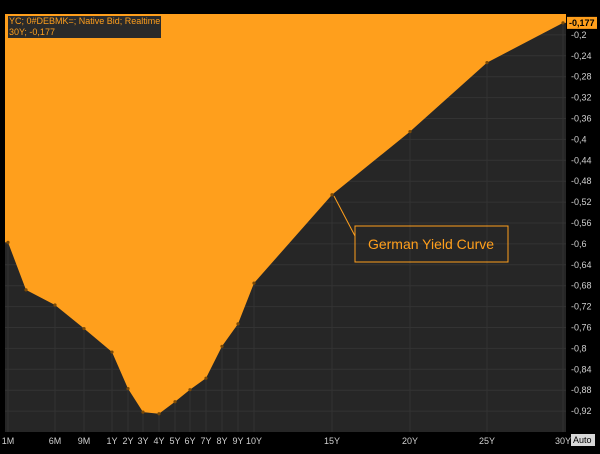 This screenshot has height=454, width=600. Describe the element at coordinates (487, 62) in the screenshot. I see `data-point-25Y` at that location.